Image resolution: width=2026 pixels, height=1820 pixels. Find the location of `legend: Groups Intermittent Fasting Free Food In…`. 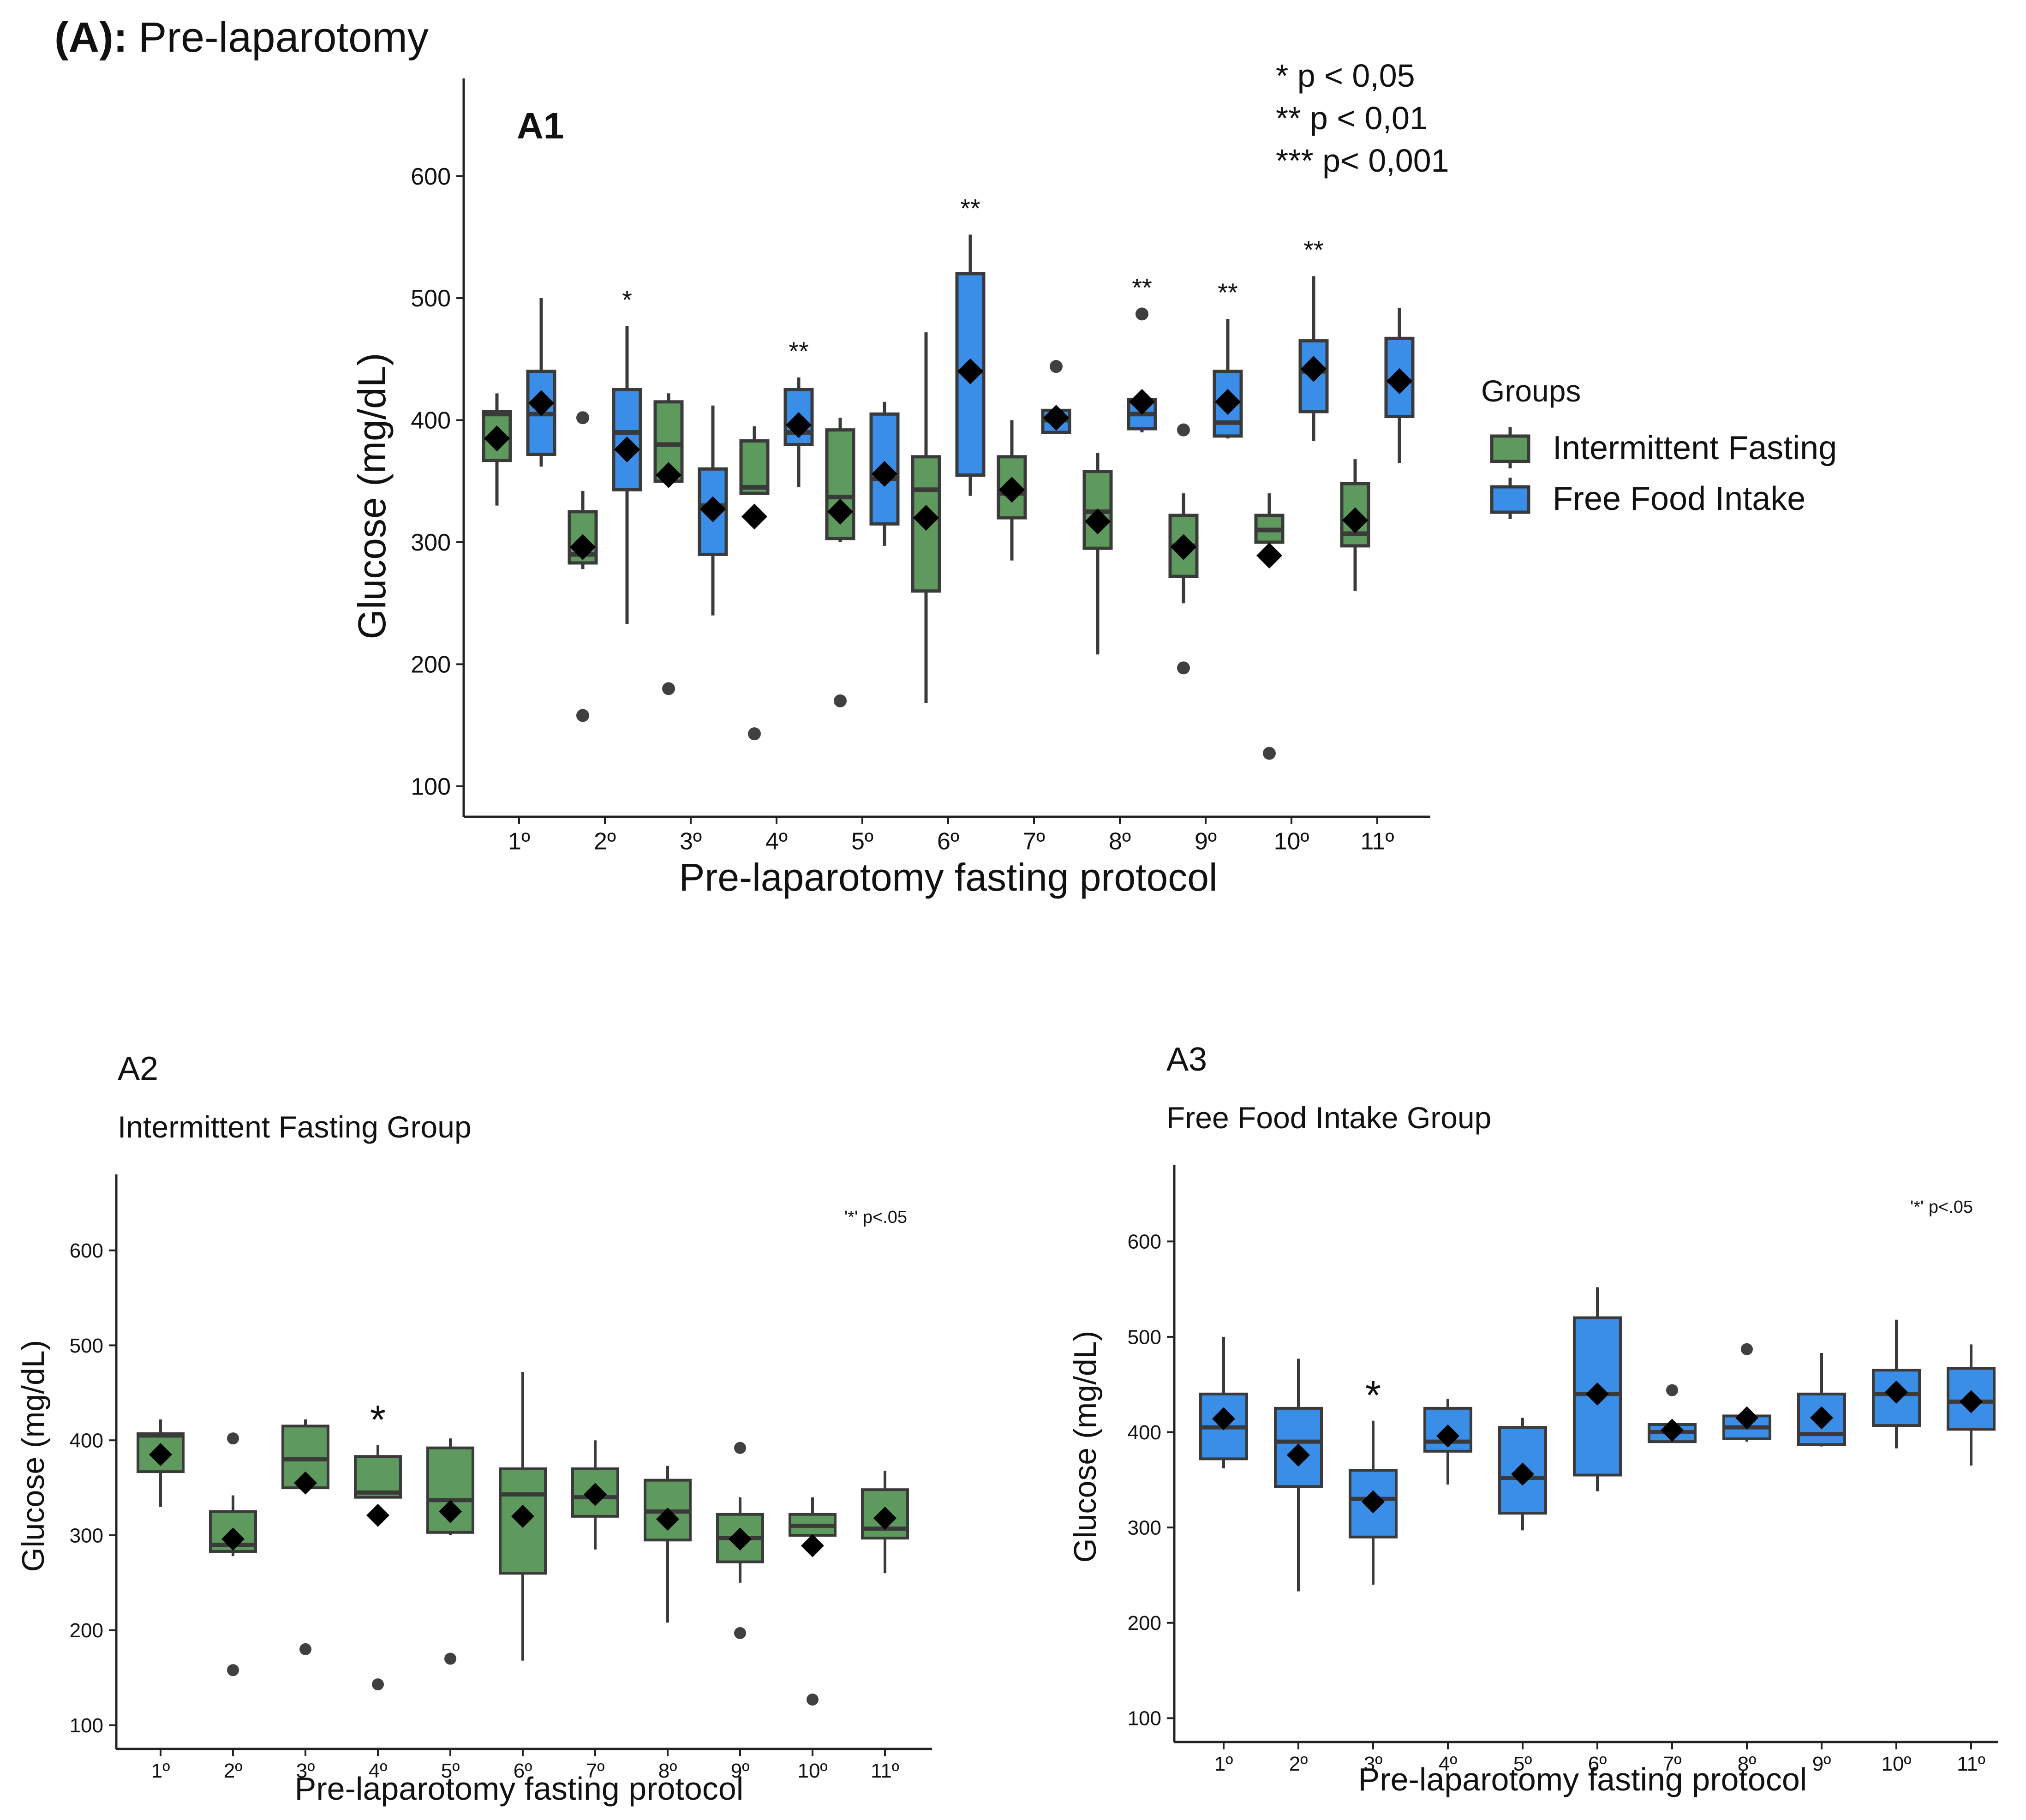

legend: Groups Intermittent Fasting Free Food In… is located at coordinates (1659, 446).